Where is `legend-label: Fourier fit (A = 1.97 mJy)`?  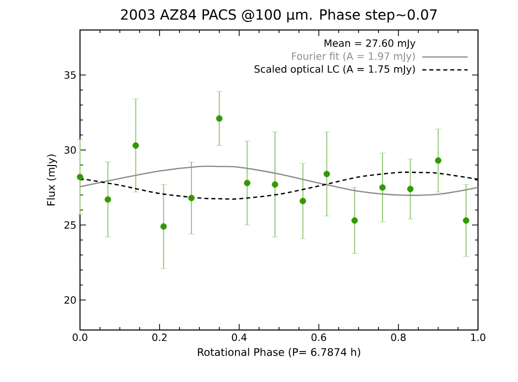 legend-label: Fourier fit (A = 1.97 mJy) is located at coordinates (353, 57).